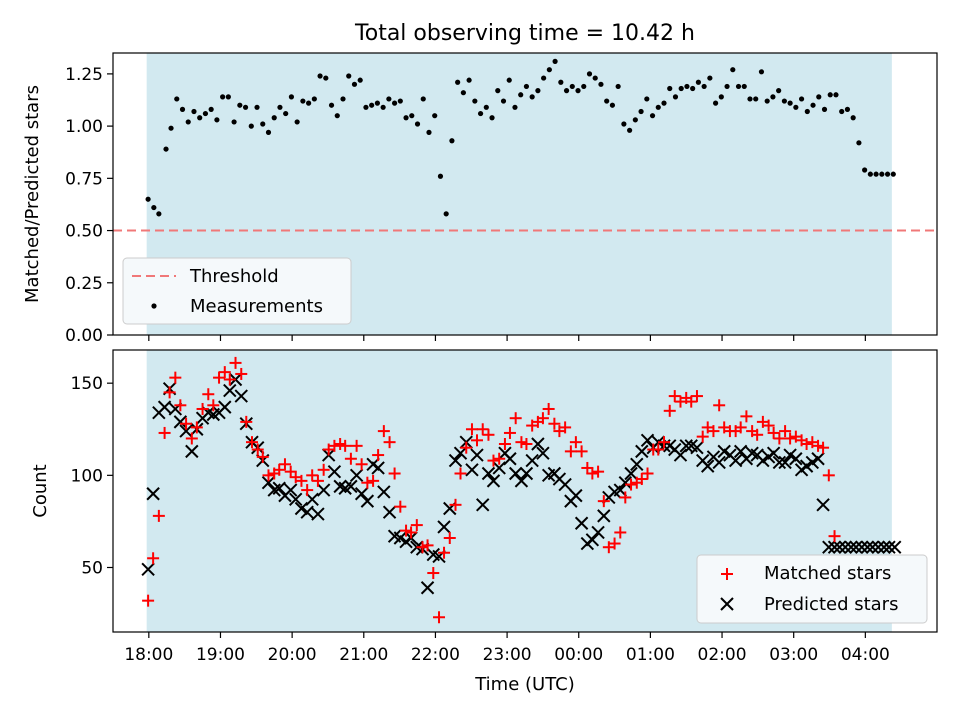 The width and height of the screenshot is (960, 720). What do you see at coordinates (727, 604) in the screenshot?
I see `predicted-legend-swatch` at bounding box center [727, 604].